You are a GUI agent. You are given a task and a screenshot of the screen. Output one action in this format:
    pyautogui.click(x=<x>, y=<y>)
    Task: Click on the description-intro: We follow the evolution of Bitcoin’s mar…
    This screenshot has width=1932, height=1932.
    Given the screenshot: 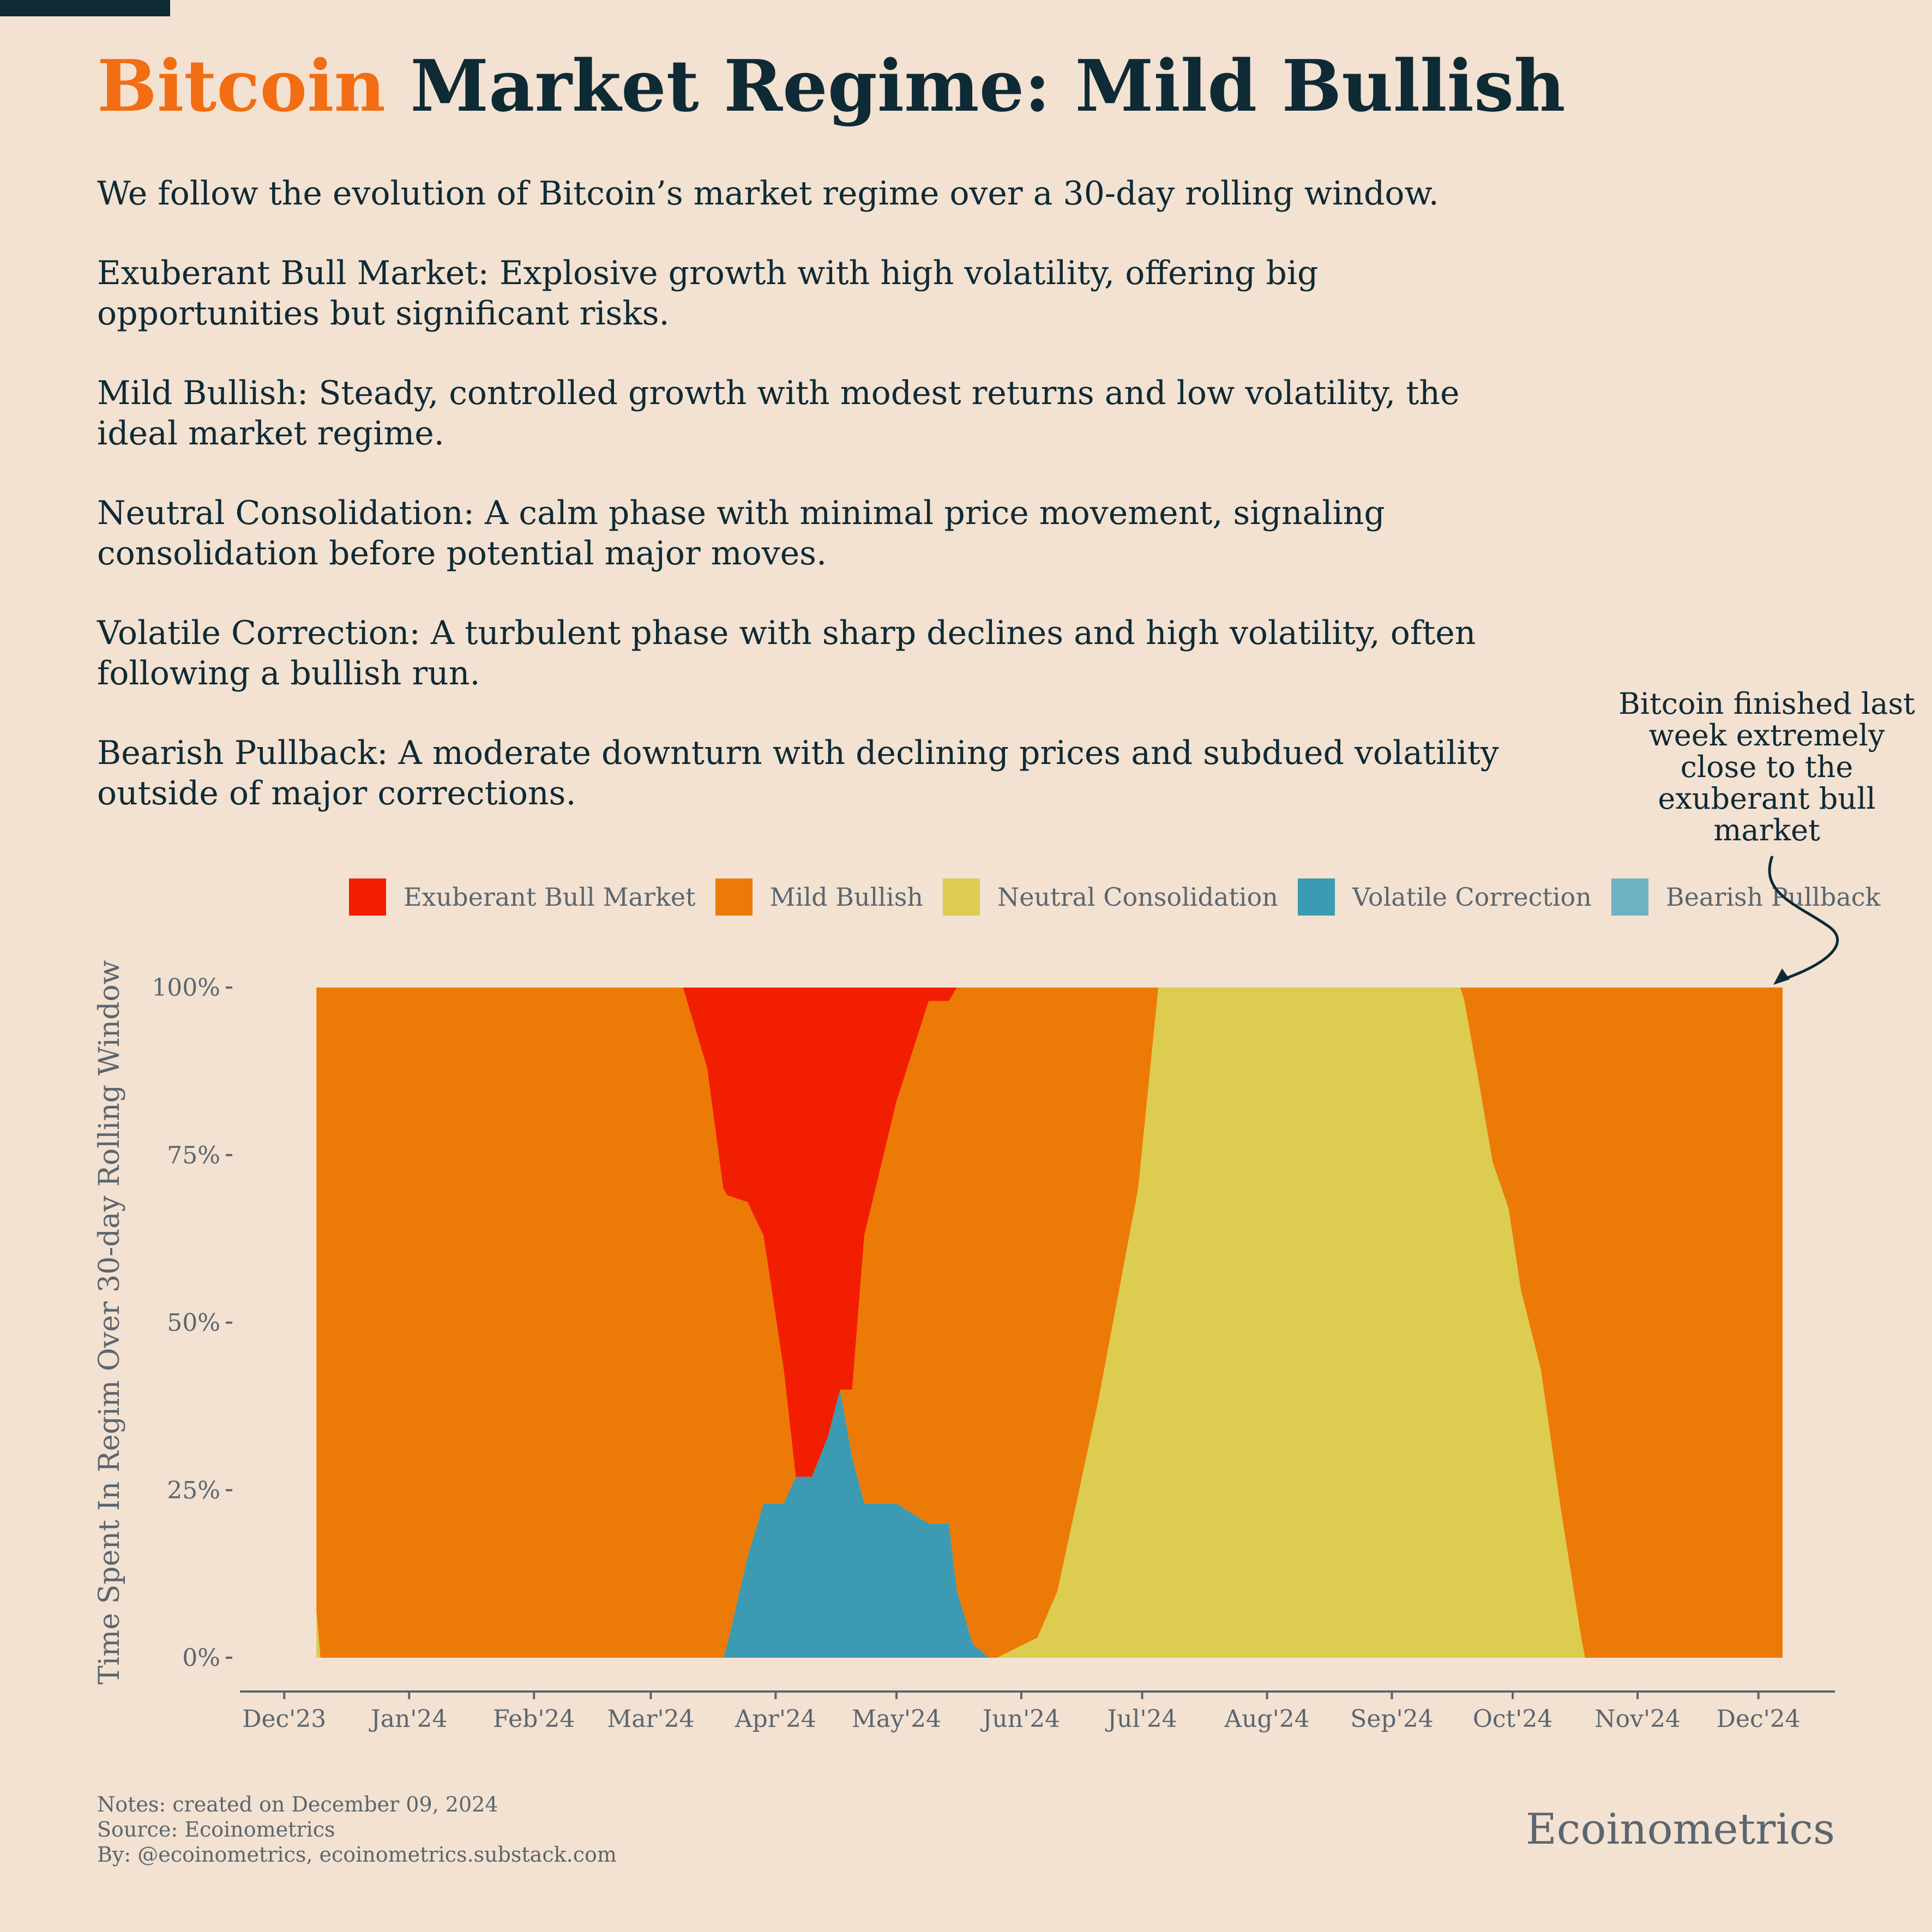 What is the action you would take?
    pyautogui.click(x=768, y=193)
    